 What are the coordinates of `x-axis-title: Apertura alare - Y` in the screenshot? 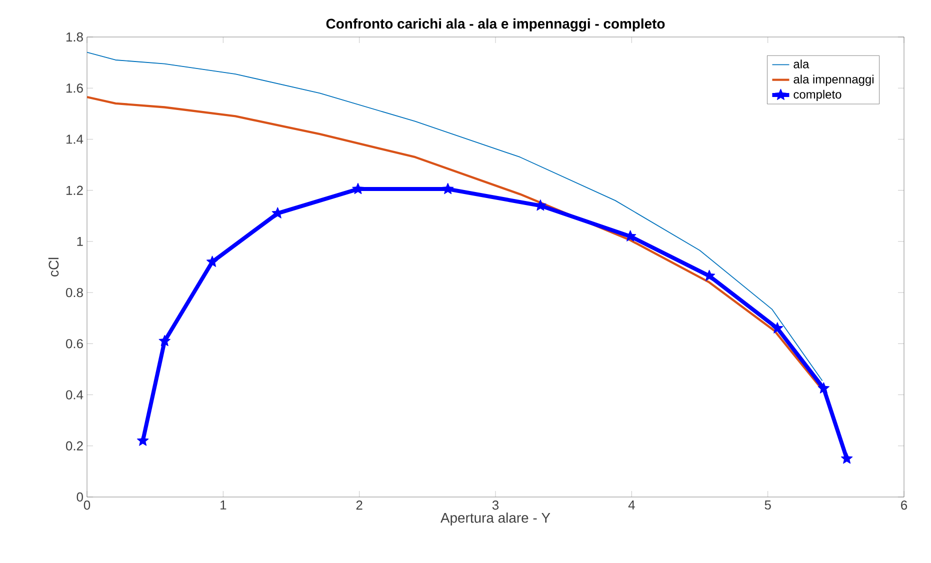 It's located at (495, 519).